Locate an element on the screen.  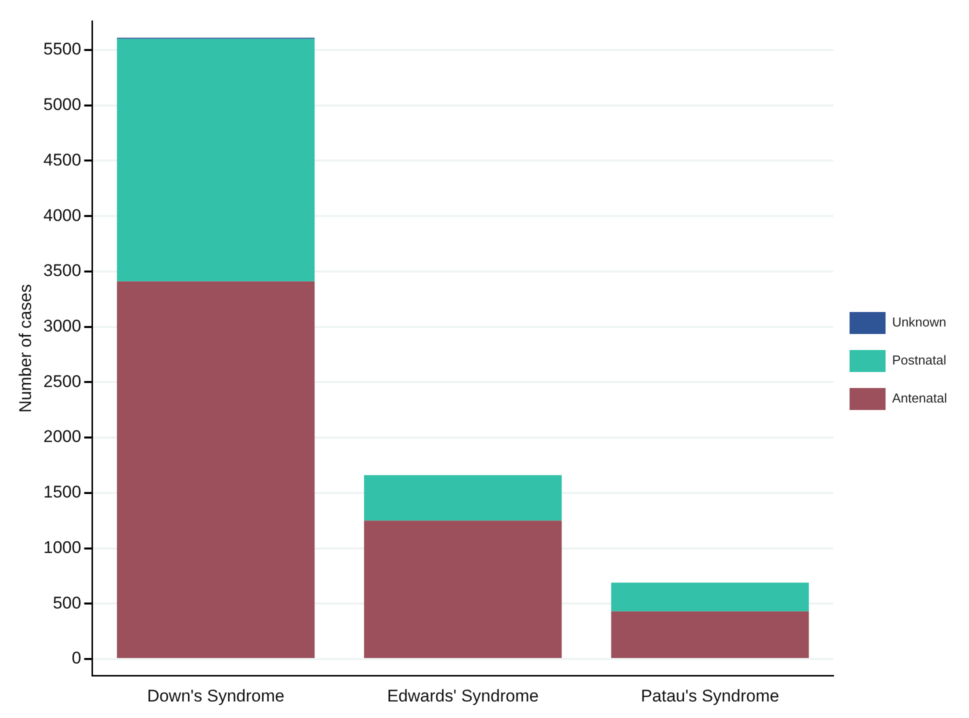
y-tick-label: 4500 is located at coordinates (62, 160).